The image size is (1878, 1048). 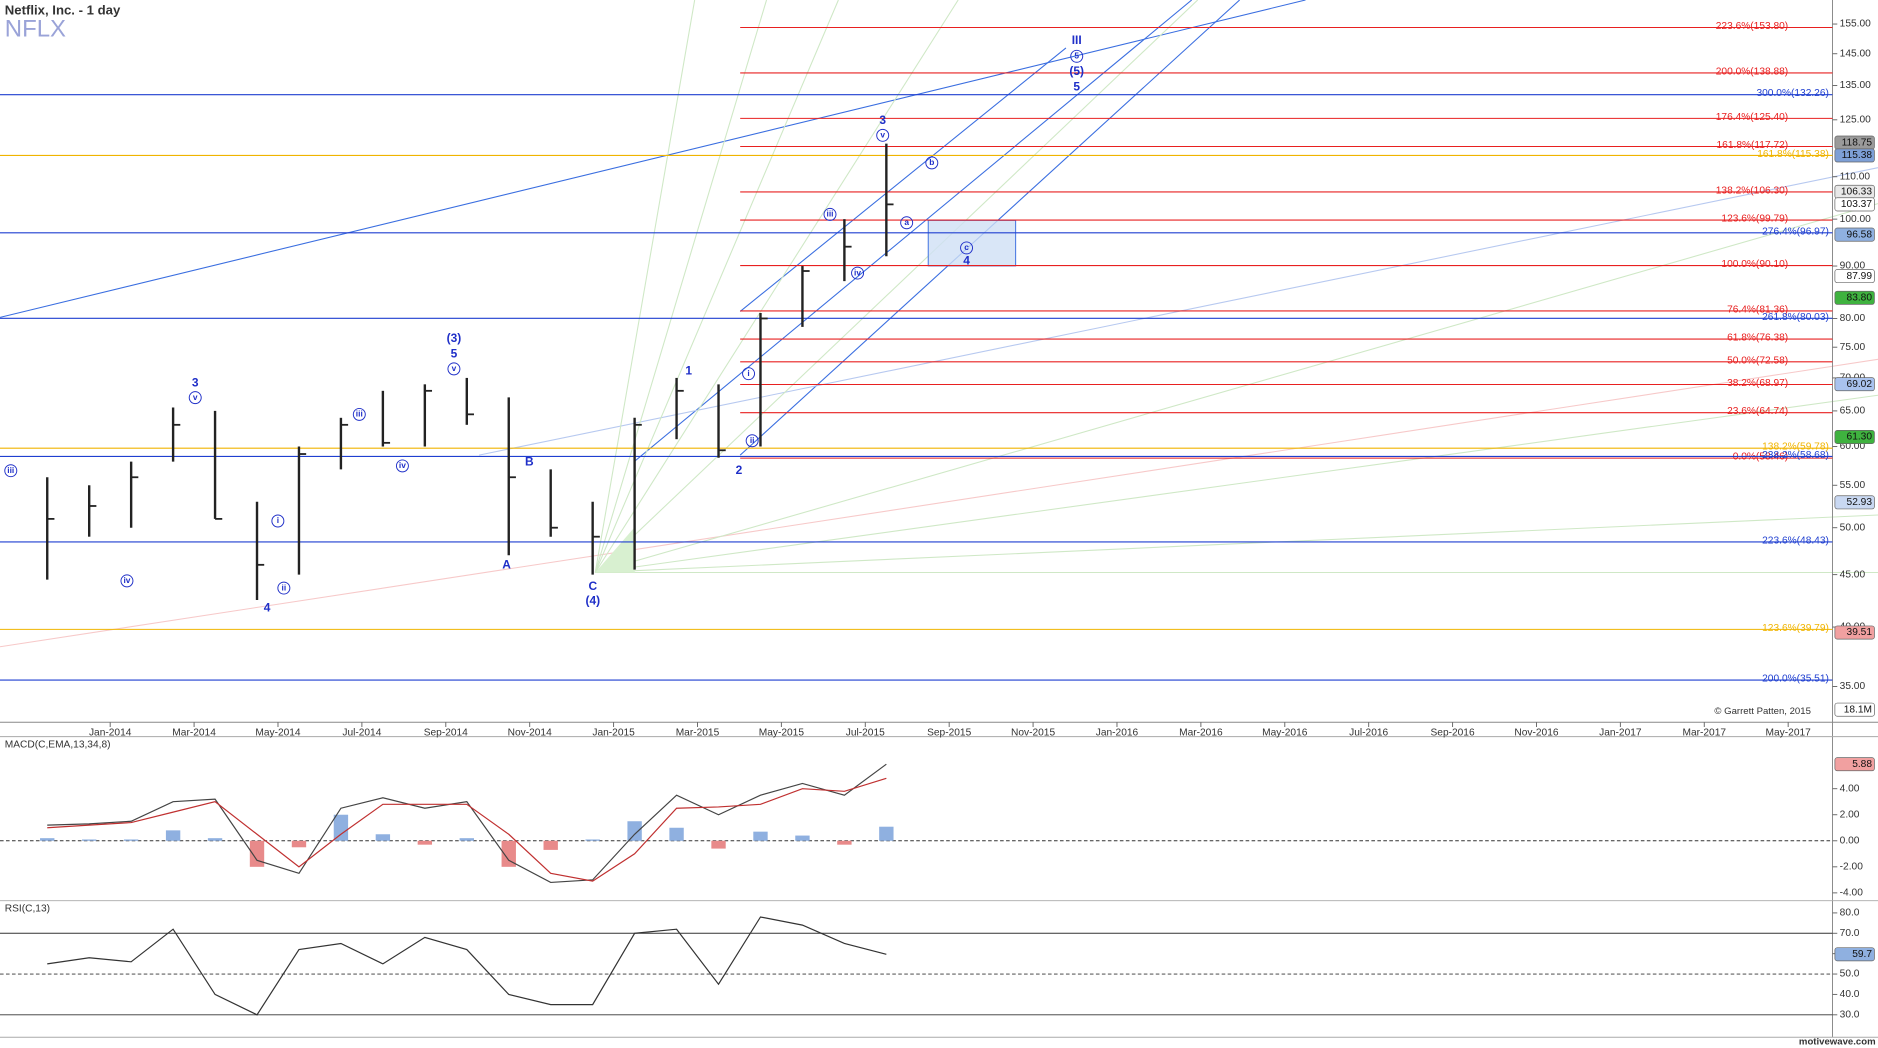 I want to click on fib-level-label: 76.4%(81.36), so click(x=1757, y=309).